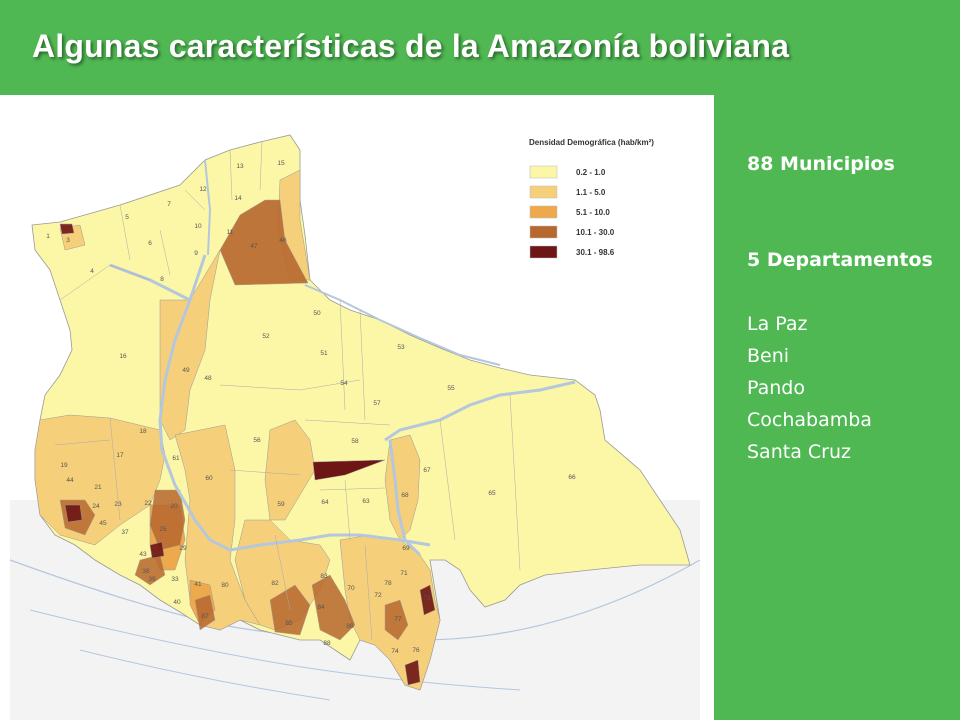 The image size is (960, 720). I want to click on mun-label-39: 39, so click(152, 579).